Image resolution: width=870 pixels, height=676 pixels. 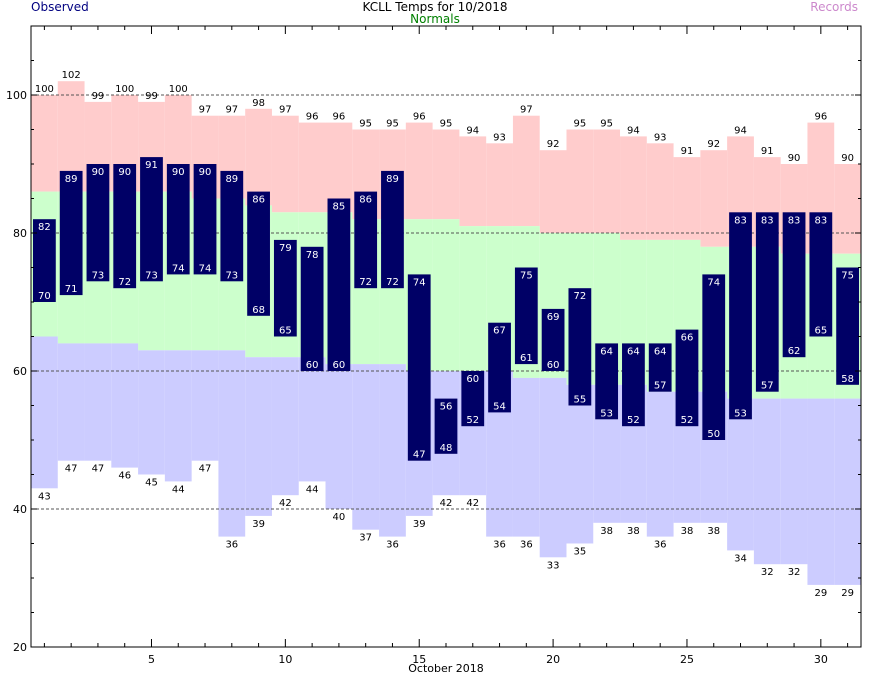 What do you see at coordinates (258, 103) in the screenshot?
I see `record-high-label: 98` at bounding box center [258, 103].